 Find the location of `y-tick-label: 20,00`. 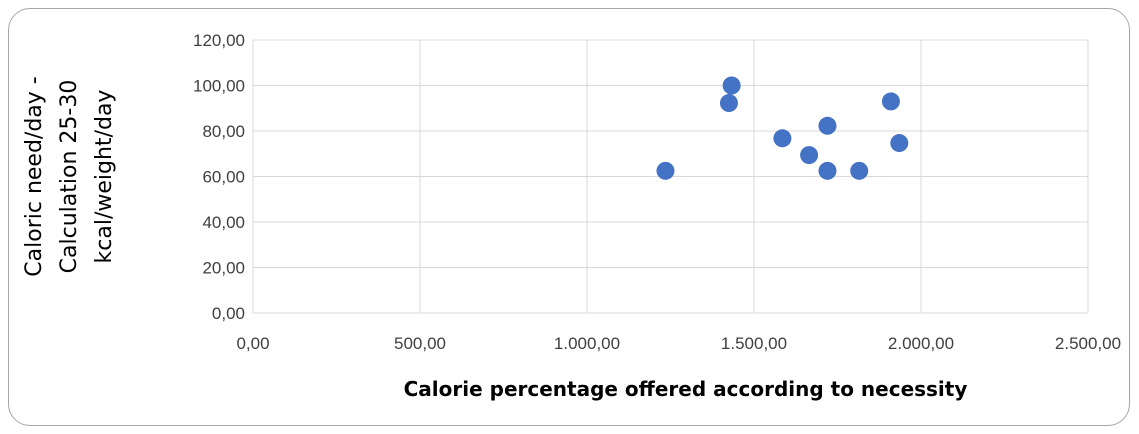

y-tick-label: 20,00 is located at coordinates (223, 268).